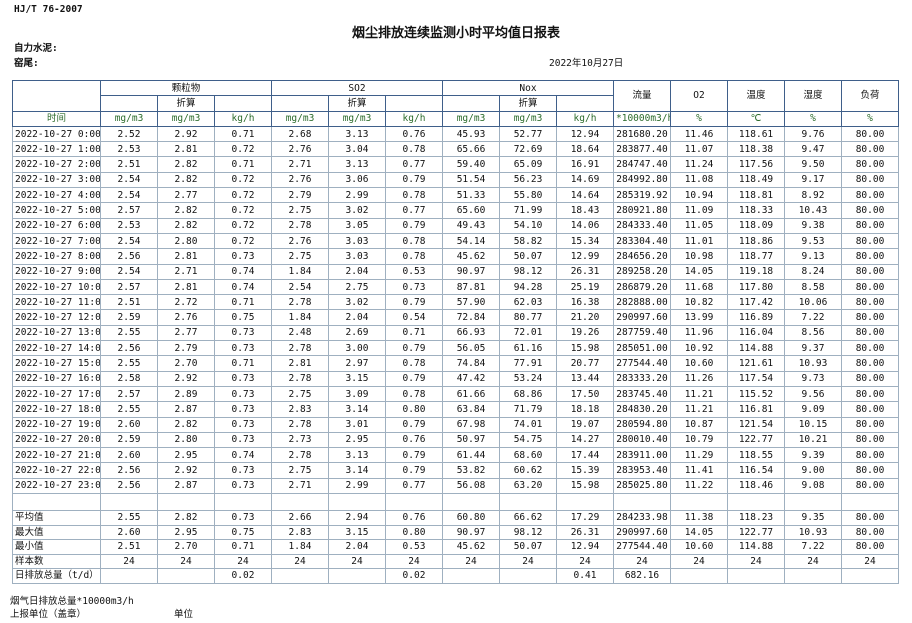 This screenshot has width=912, height=623. I want to click on value-cell: 283304.40, so click(642, 241).